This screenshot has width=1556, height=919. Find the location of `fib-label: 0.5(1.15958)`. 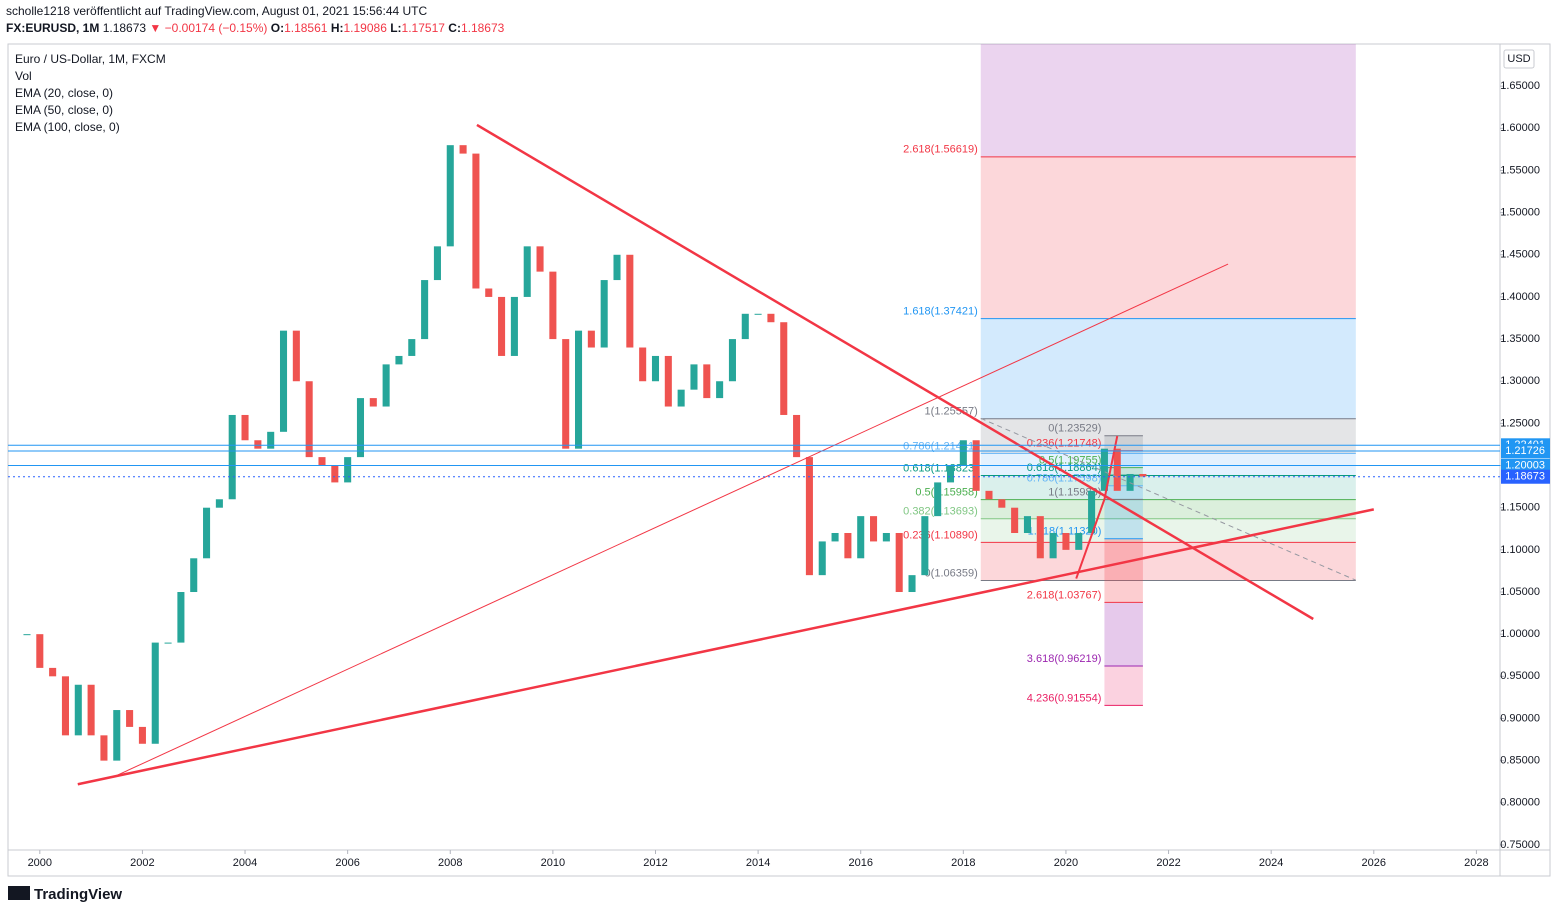

fib-label: 0.5(1.15958) is located at coordinates (946, 493).